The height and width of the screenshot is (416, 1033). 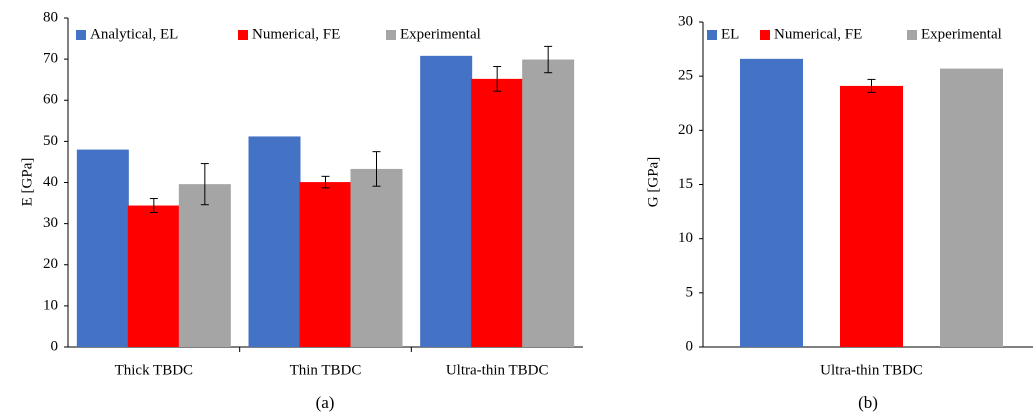 What do you see at coordinates (685, 184) in the screenshot?
I see `y-tick-label: 15` at bounding box center [685, 184].